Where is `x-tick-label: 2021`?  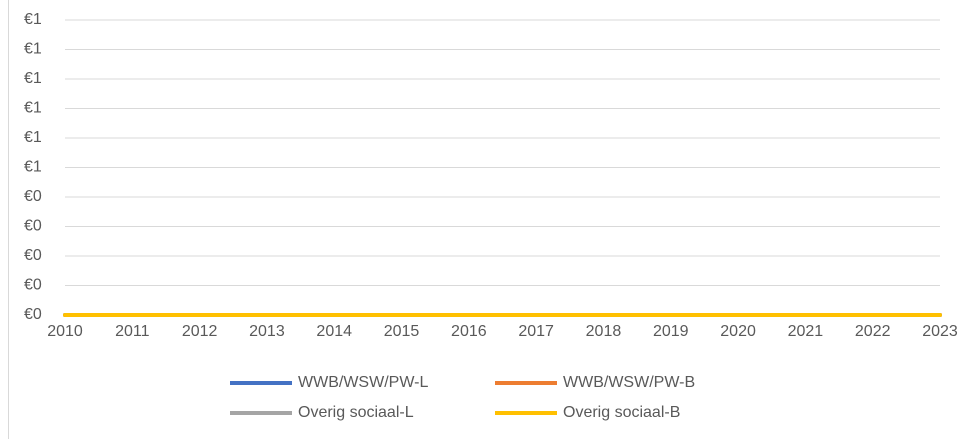 x-tick-label: 2021 is located at coordinates (806, 331).